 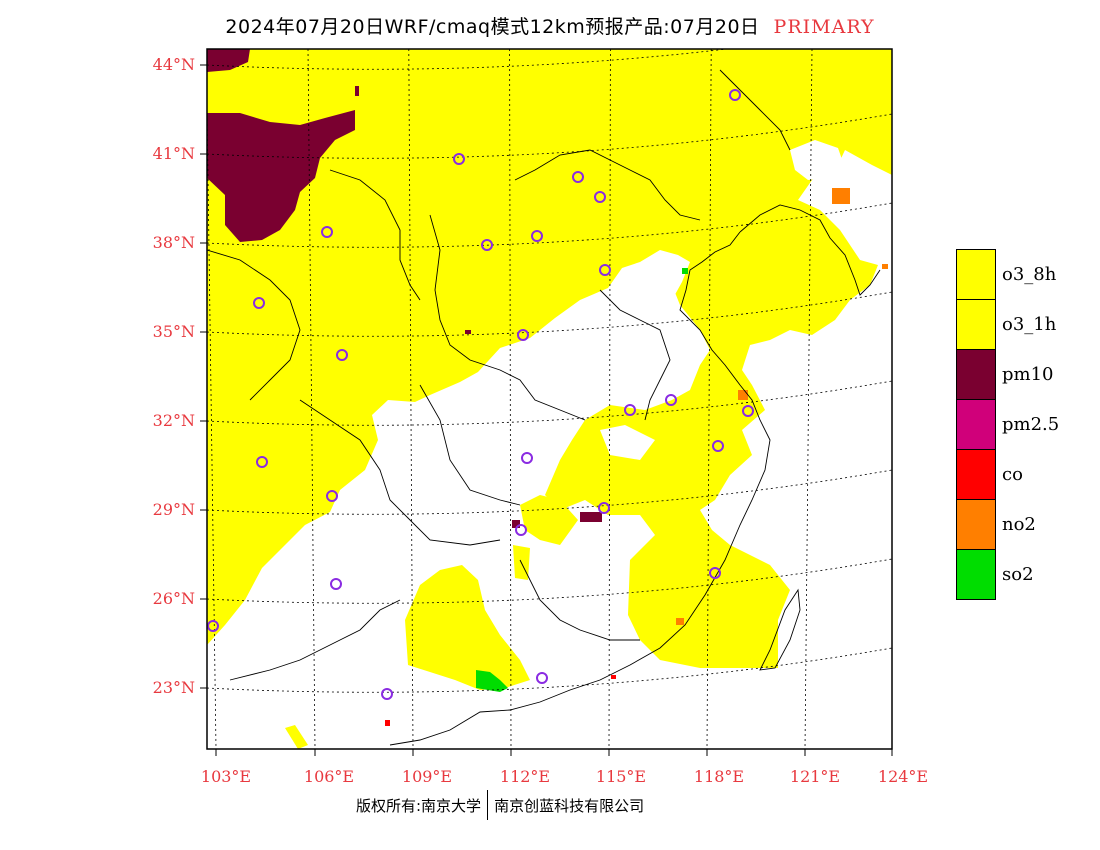 I want to click on clear-area-northeast, so click(x=817, y=160).